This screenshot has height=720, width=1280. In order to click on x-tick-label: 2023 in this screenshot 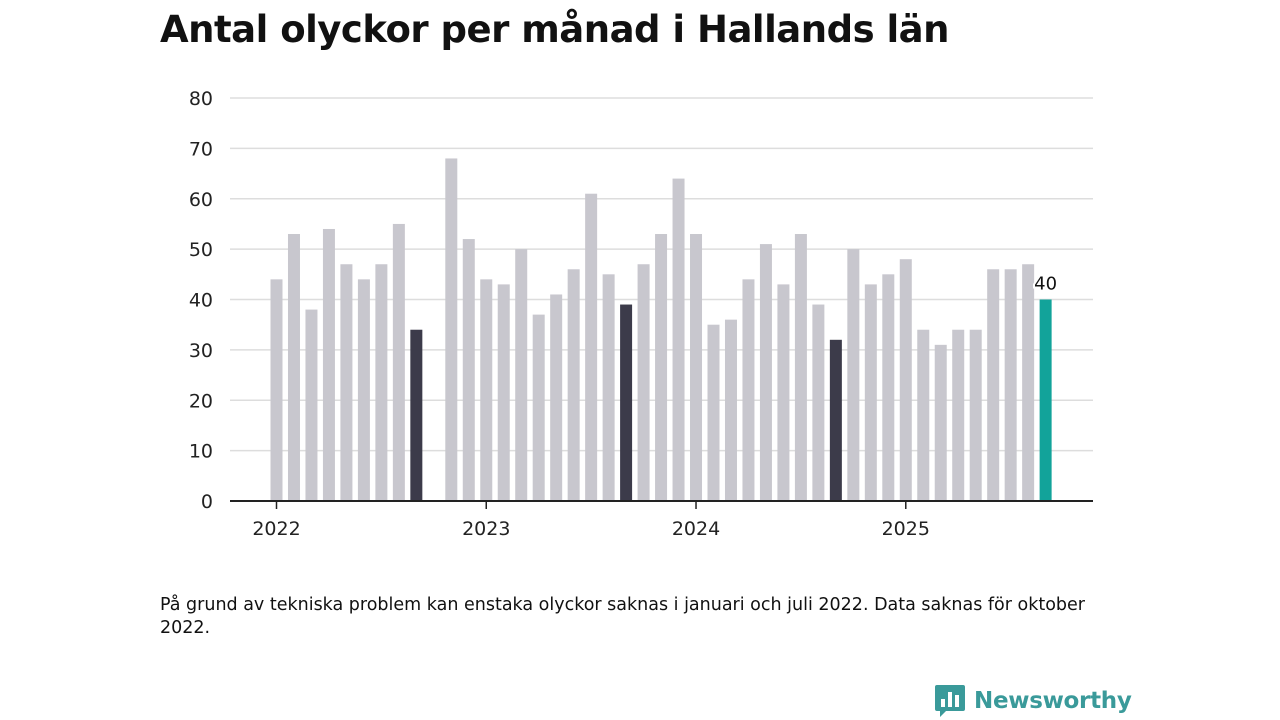, I will do `click(486, 529)`.